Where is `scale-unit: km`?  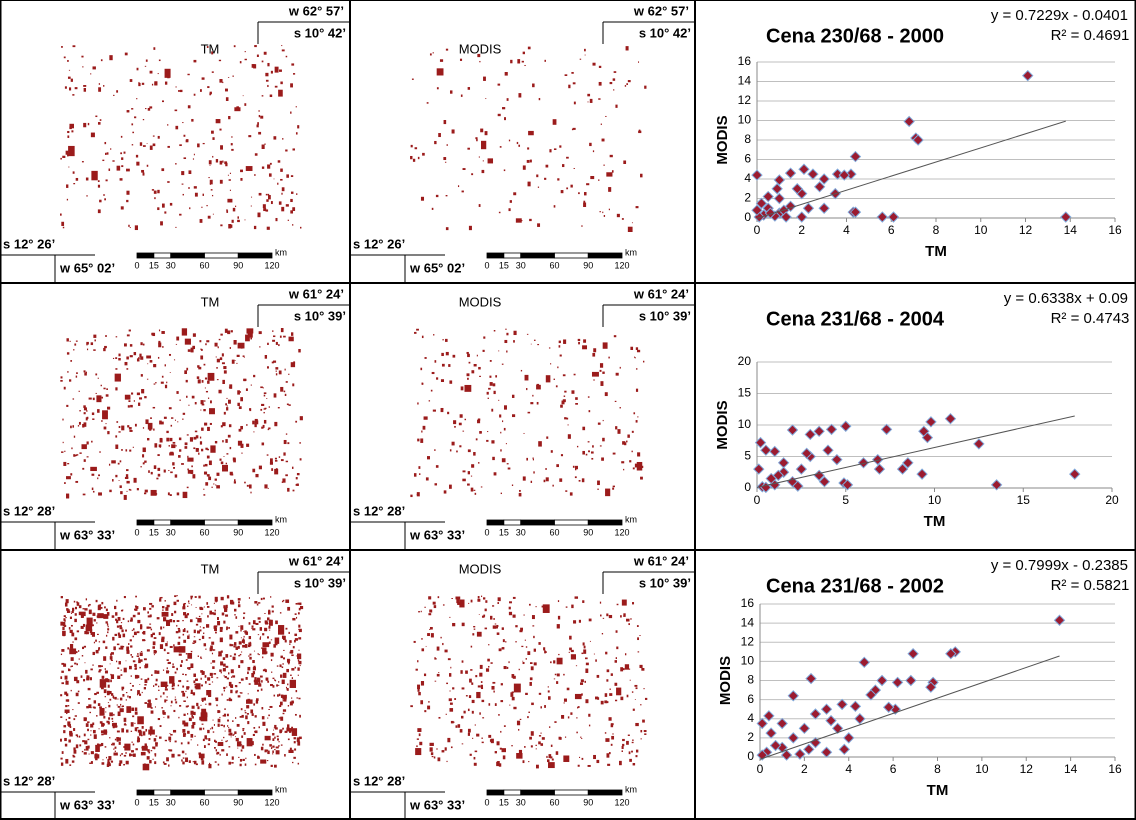 scale-unit: km is located at coordinates (631, 519).